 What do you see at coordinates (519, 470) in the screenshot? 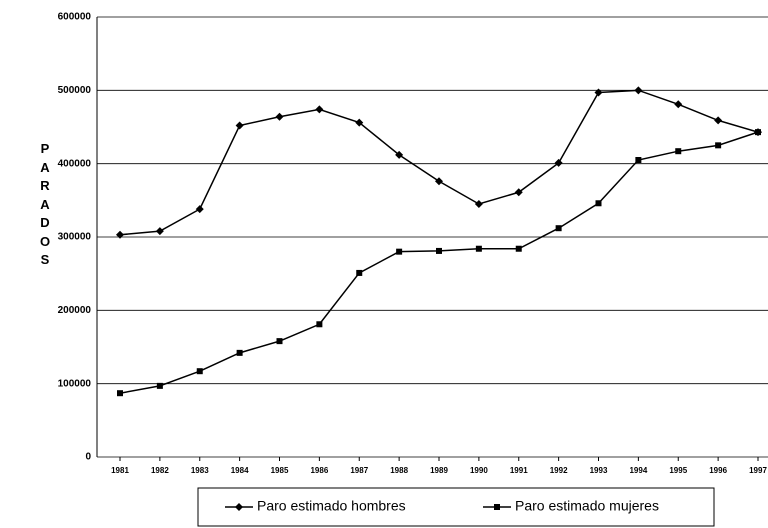
I see `x-tick-label: 1991` at bounding box center [519, 470].